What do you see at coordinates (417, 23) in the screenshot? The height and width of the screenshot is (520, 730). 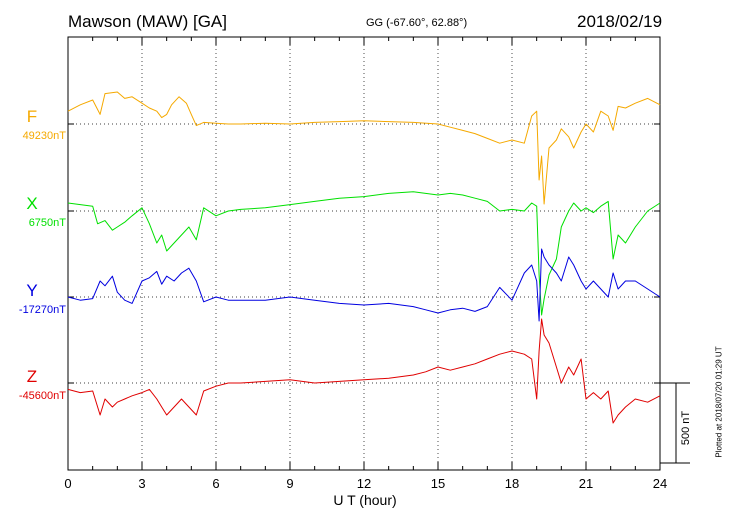 I see `geographic-coordinates: GG (-67.60°, 62.88°)` at bounding box center [417, 23].